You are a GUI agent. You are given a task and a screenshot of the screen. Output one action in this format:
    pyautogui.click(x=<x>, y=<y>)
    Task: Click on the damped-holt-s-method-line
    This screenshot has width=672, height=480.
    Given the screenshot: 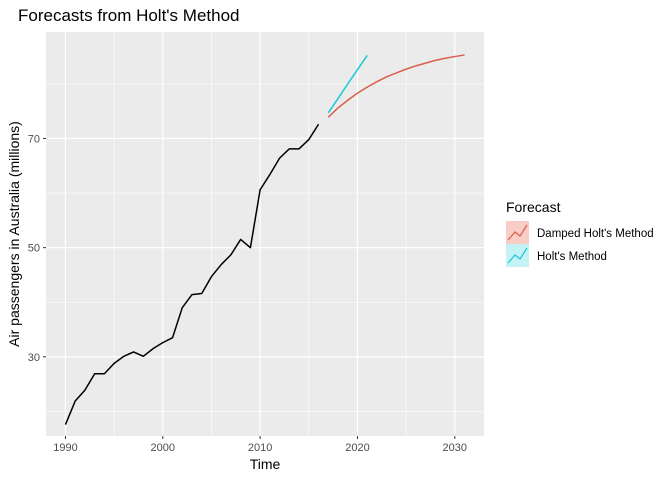 What is the action you would take?
    pyautogui.click(x=396, y=86)
    